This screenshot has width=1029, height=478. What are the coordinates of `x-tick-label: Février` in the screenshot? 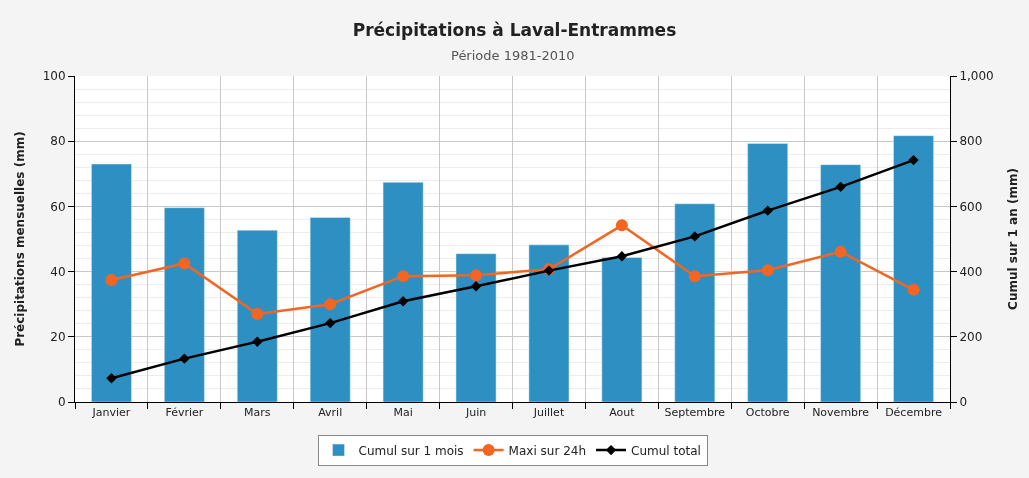 It's located at (184, 413).